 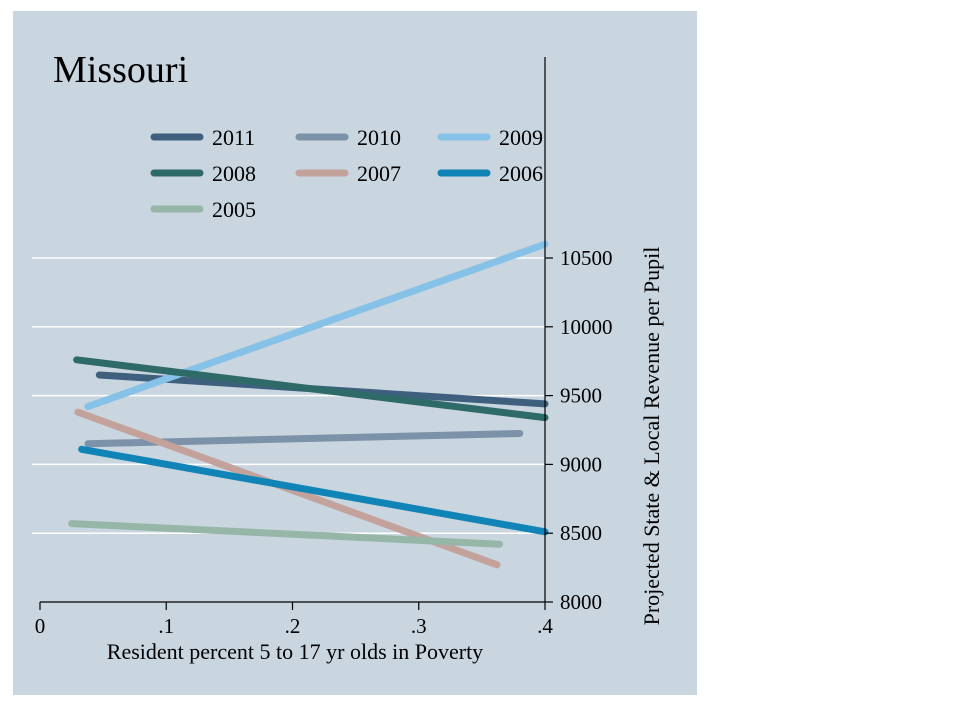 I want to click on x-tick-label: .1, so click(x=166, y=626).